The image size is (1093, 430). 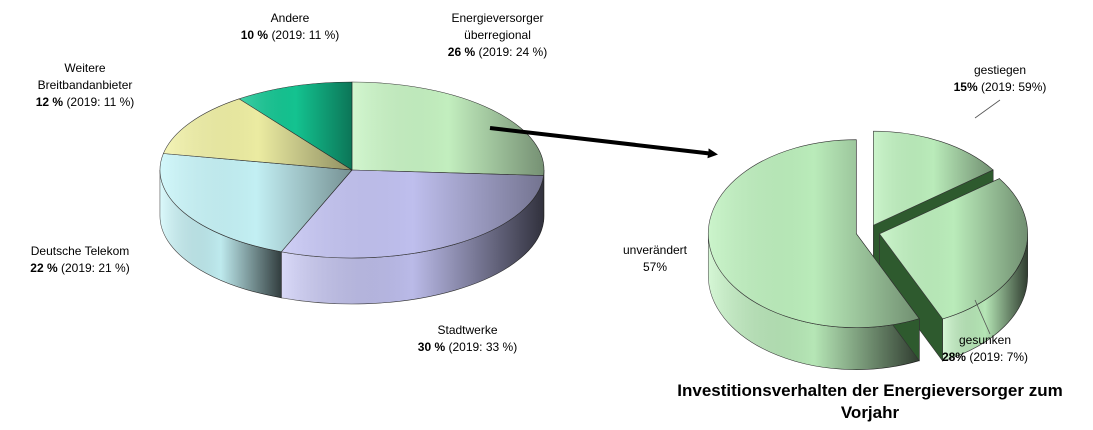 I want to click on value-label: 10 %, so click(x=254, y=35).